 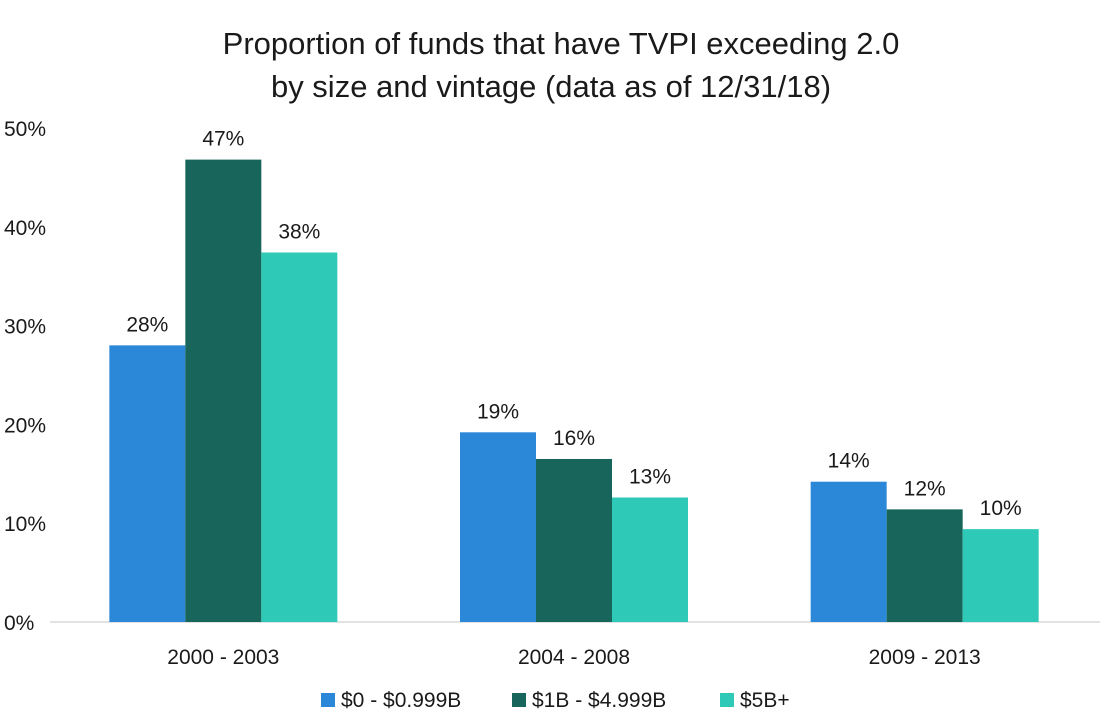 I want to click on y-tick-label: 30%, so click(x=25, y=327).